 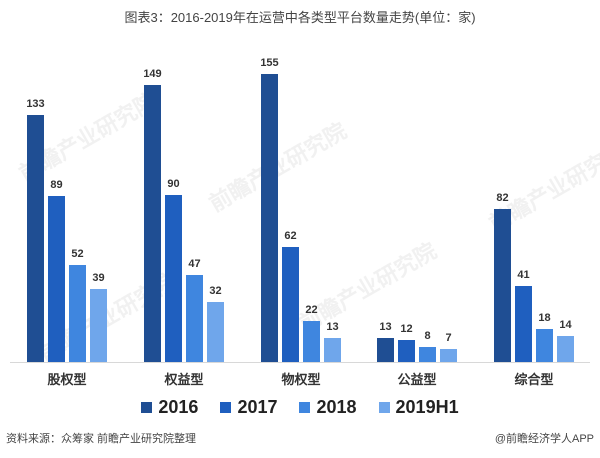 What do you see at coordinates (565, 325) in the screenshot?
I see `data-label: 14` at bounding box center [565, 325].